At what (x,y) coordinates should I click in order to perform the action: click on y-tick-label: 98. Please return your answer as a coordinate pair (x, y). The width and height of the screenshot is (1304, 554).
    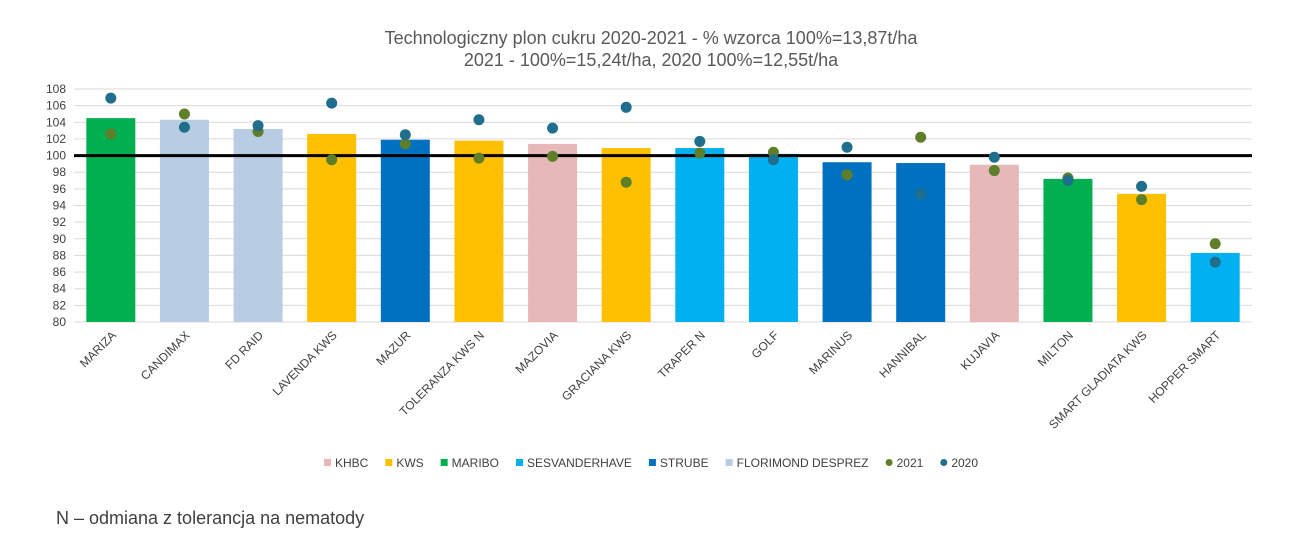
    Looking at the image, I should click on (60, 172).